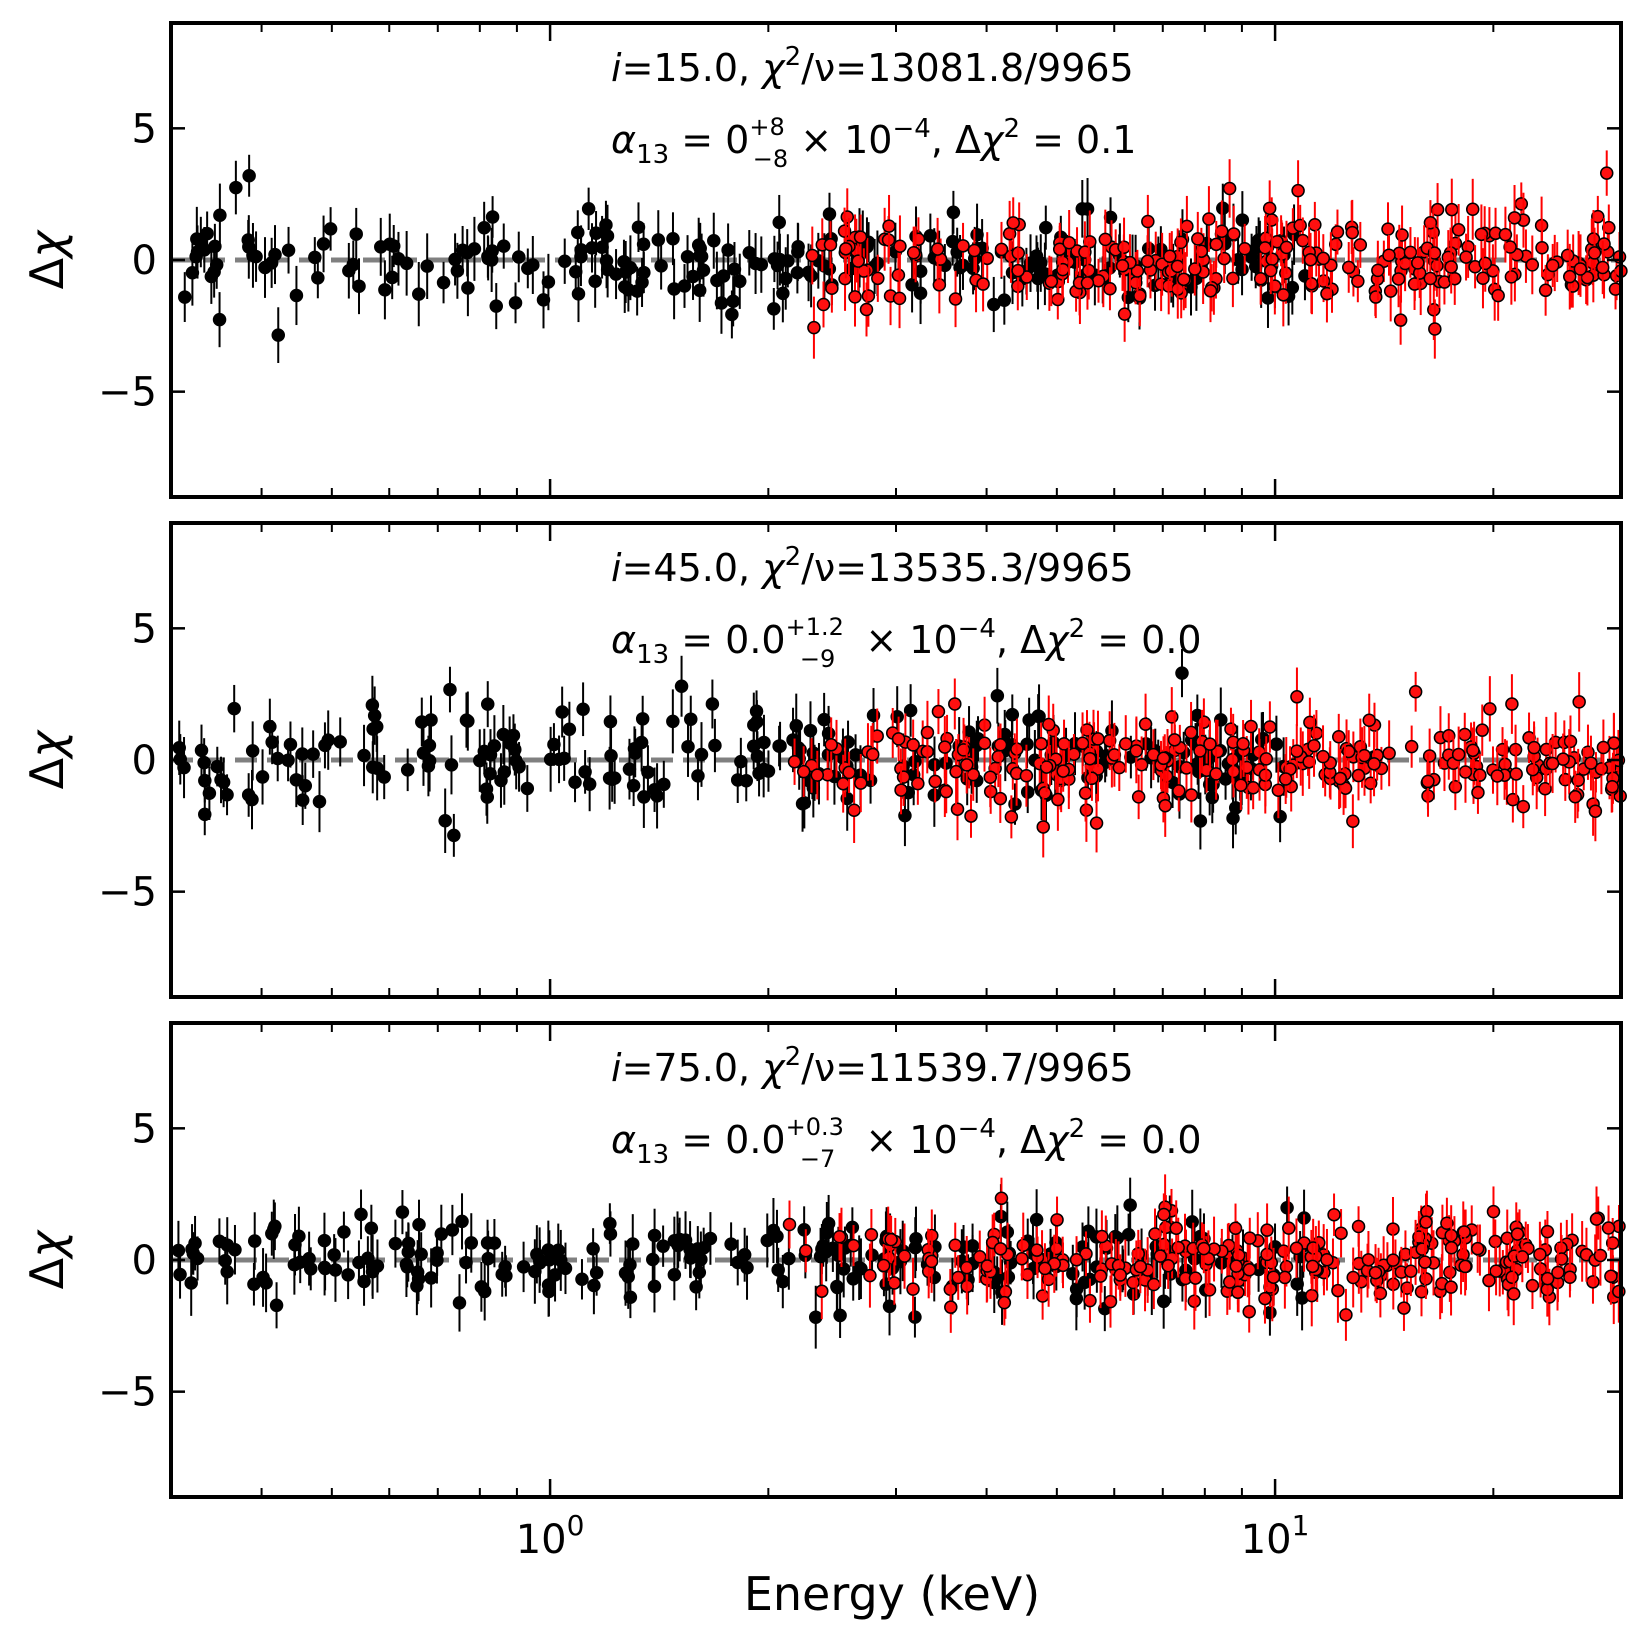 The width and height of the screenshot is (1644, 1644). Describe the element at coordinates (127, 393) in the screenshot. I see `y-tick-label: −5` at that location.